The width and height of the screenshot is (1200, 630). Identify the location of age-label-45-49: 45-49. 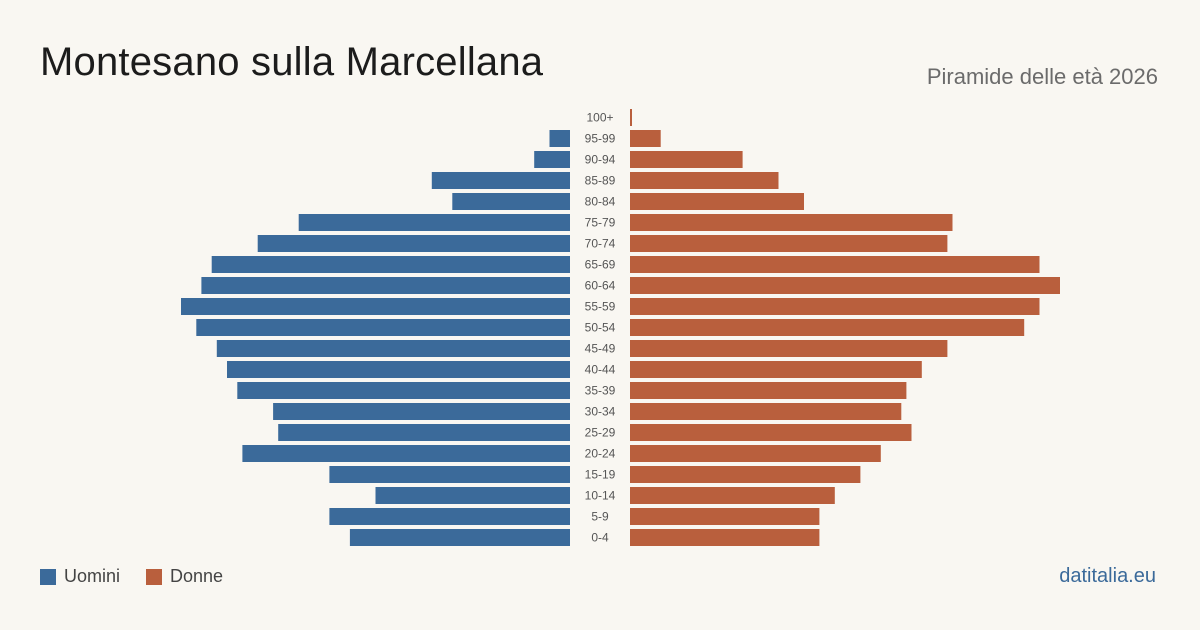
(600, 349).